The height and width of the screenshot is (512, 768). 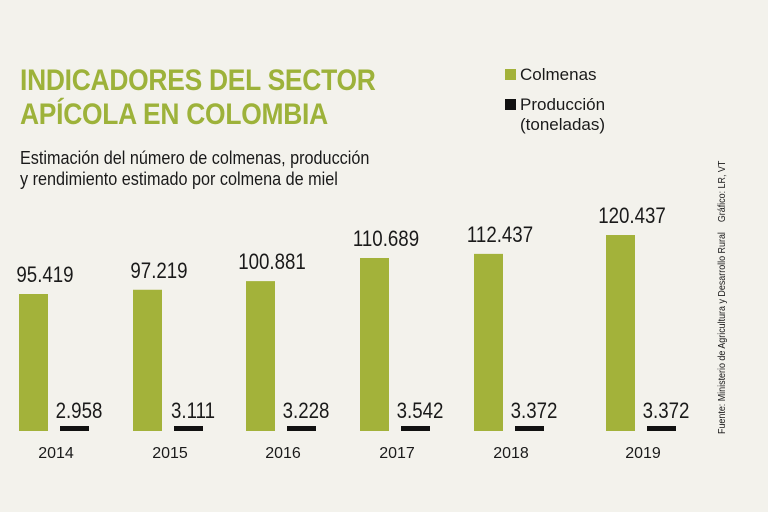 What do you see at coordinates (551, 75) in the screenshot?
I see `legend-colmenas: Colmenas` at bounding box center [551, 75].